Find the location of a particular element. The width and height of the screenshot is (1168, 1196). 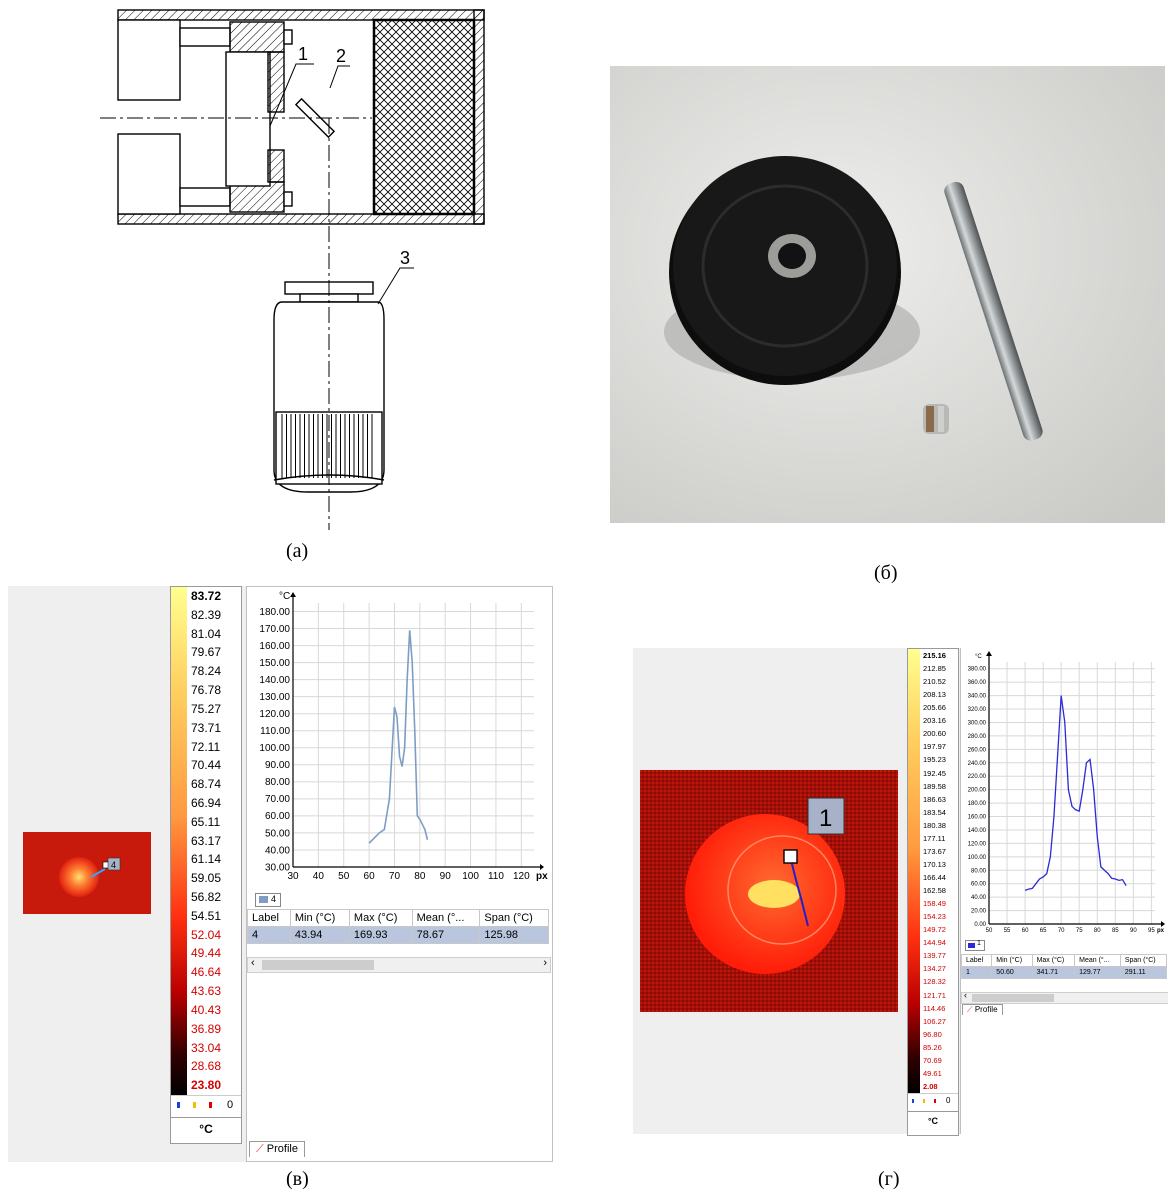

col-span-g: Span (°C) is located at coordinates (1143, 960).